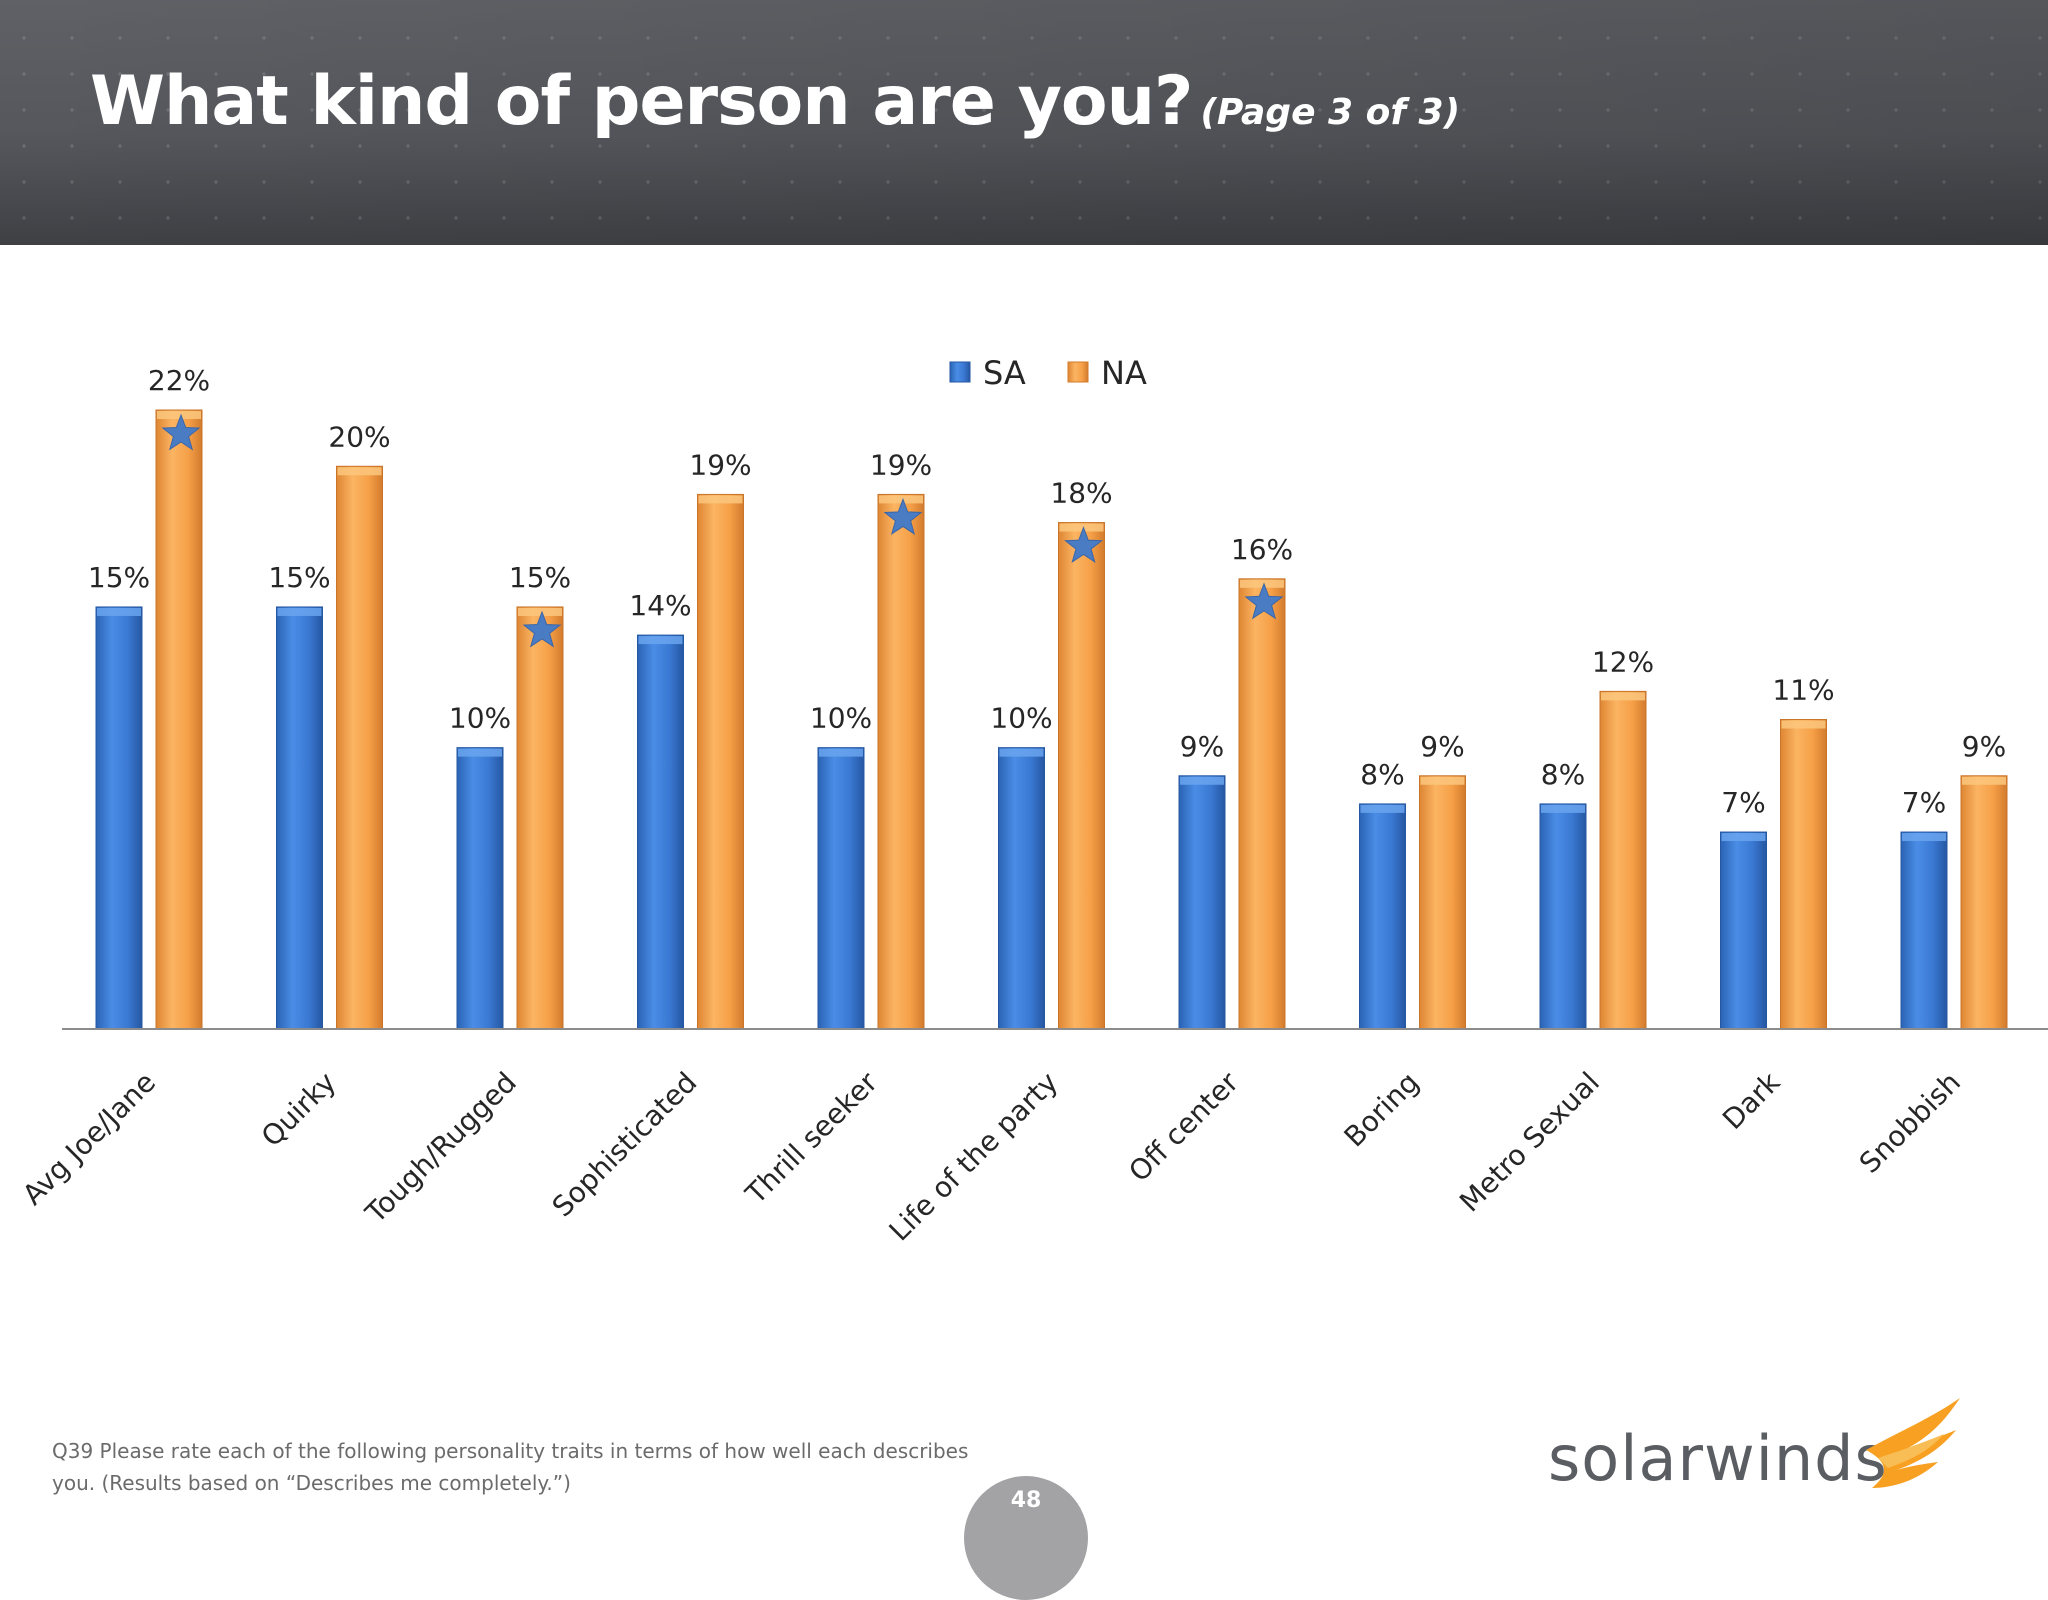 The image size is (2048, 1600). Describe the element at coordinates (1262, 549) in the screenshot. I see `data-label-na: 16%` at that location.